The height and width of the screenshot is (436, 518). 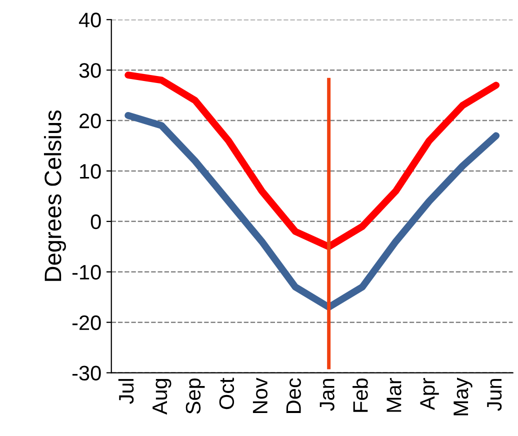 What do you see at coordinates (90, 171) in the screenshot?
I see `y-tick-label: 10` at bounding box center [90, 171].